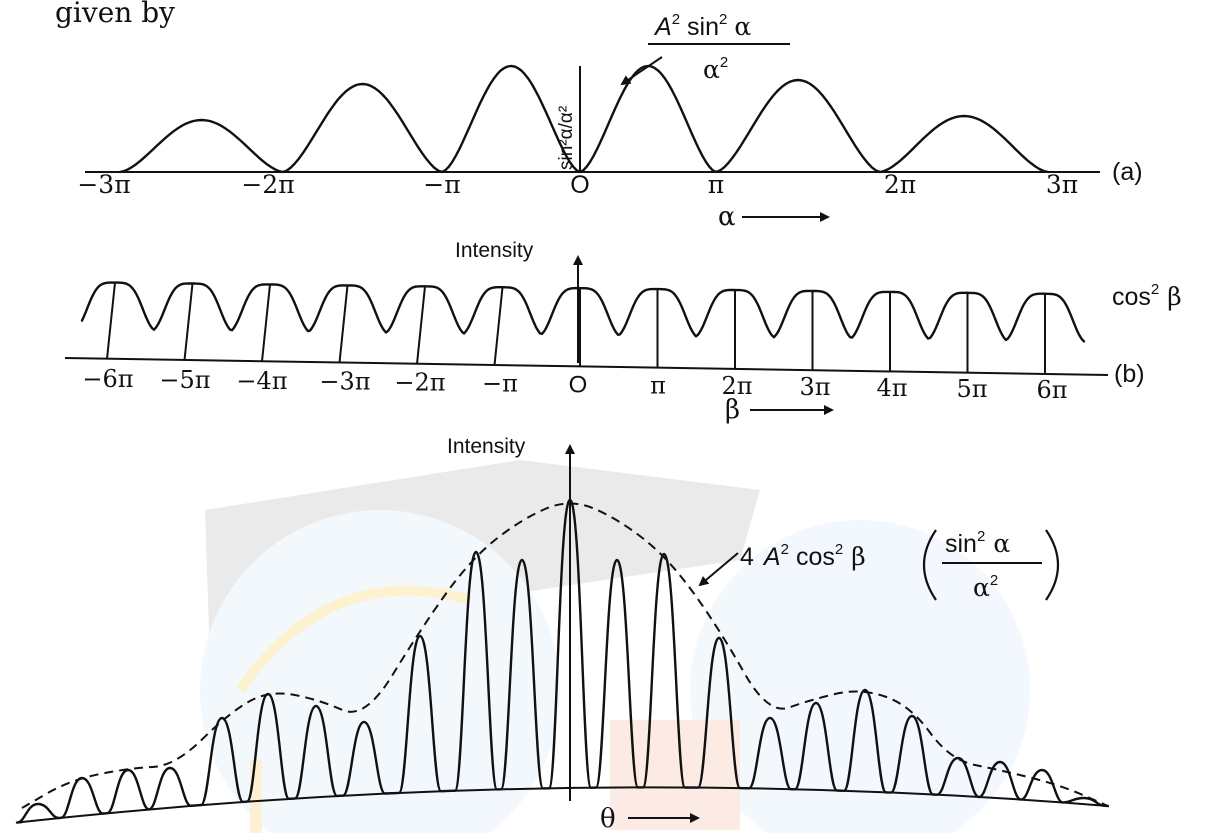 This screenshot has height=833, width=1208. What do you see at coordinates (891, 388) in the screenshot?
I see `beta-tick-label: 4π` at bounding box center [891, 388].